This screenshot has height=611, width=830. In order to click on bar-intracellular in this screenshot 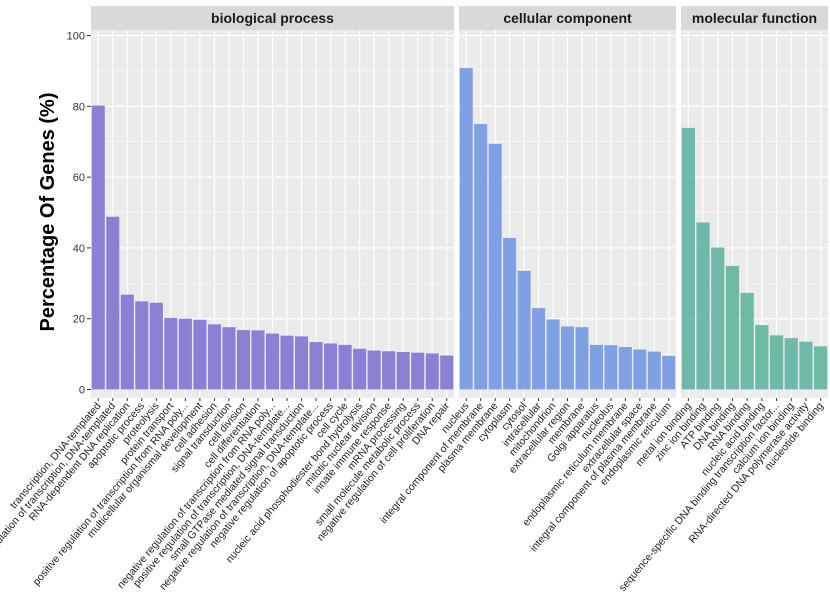, I will do `click(539, 349)`.